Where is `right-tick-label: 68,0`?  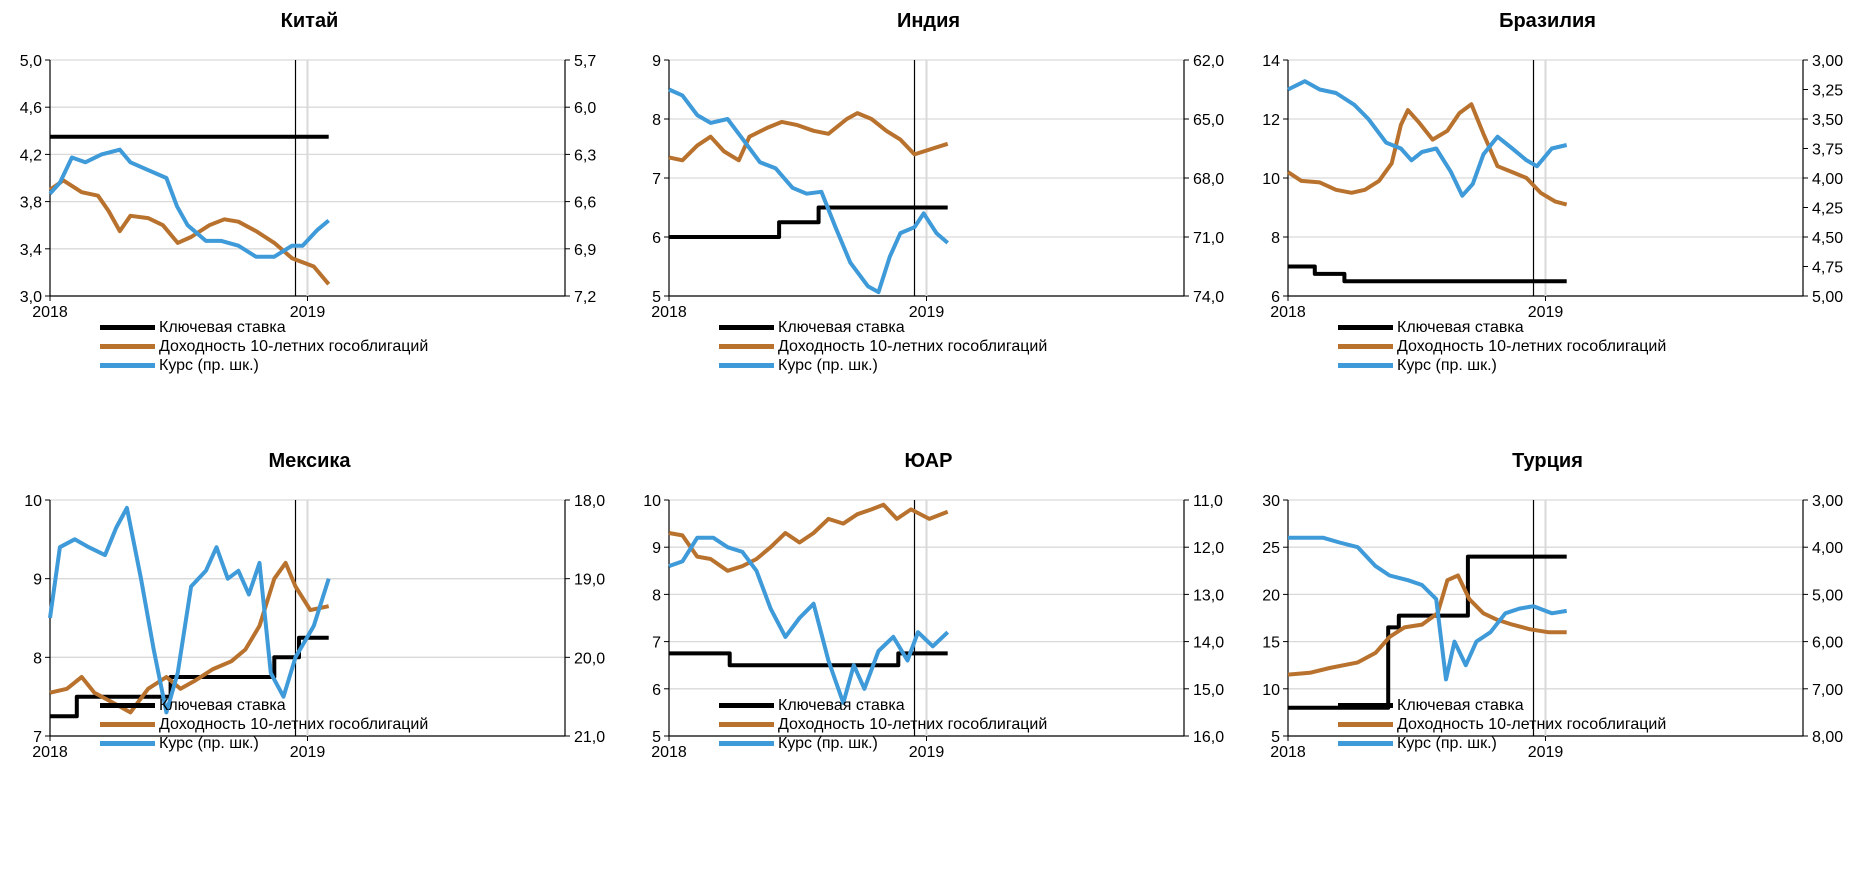 right-tick-label: 68,0 is located at coordinates (1208, 179).